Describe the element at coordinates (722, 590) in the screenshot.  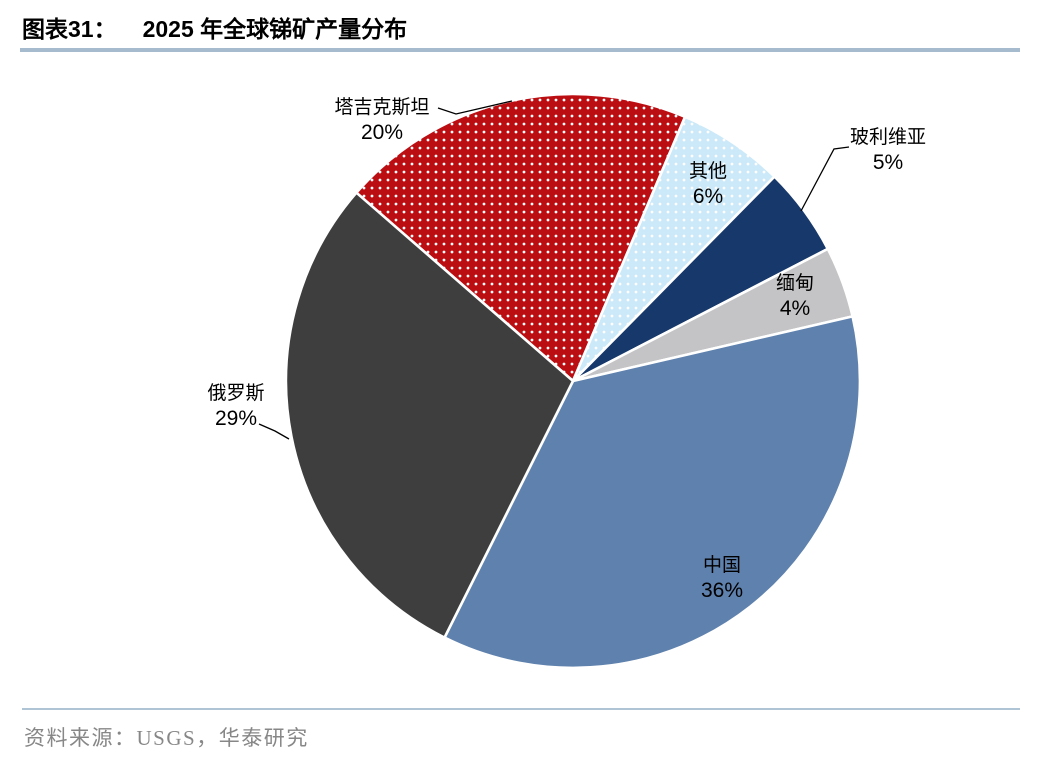
I see `slice-percent: 36%` at that location.